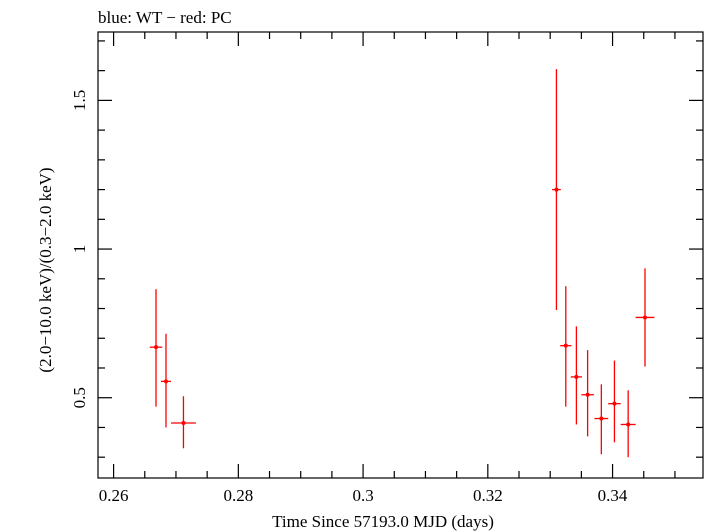  Describe the element at coordinates (79, 100) in the screenshot. I see `y-tick-label: 1.5` at that location.